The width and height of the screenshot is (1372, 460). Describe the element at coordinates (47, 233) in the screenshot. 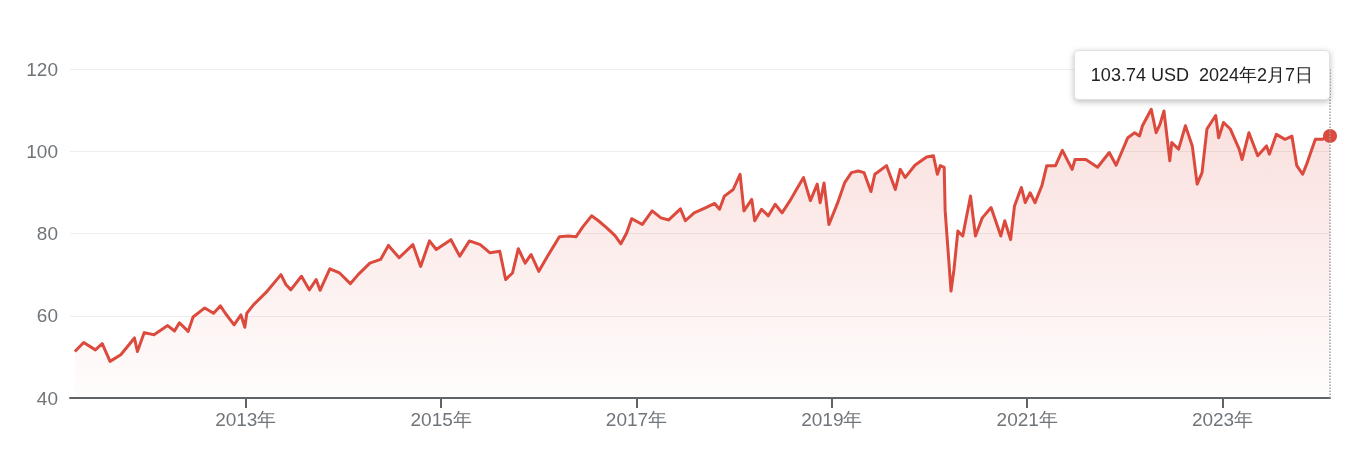

I see `y-tick-label: 80` at that location.